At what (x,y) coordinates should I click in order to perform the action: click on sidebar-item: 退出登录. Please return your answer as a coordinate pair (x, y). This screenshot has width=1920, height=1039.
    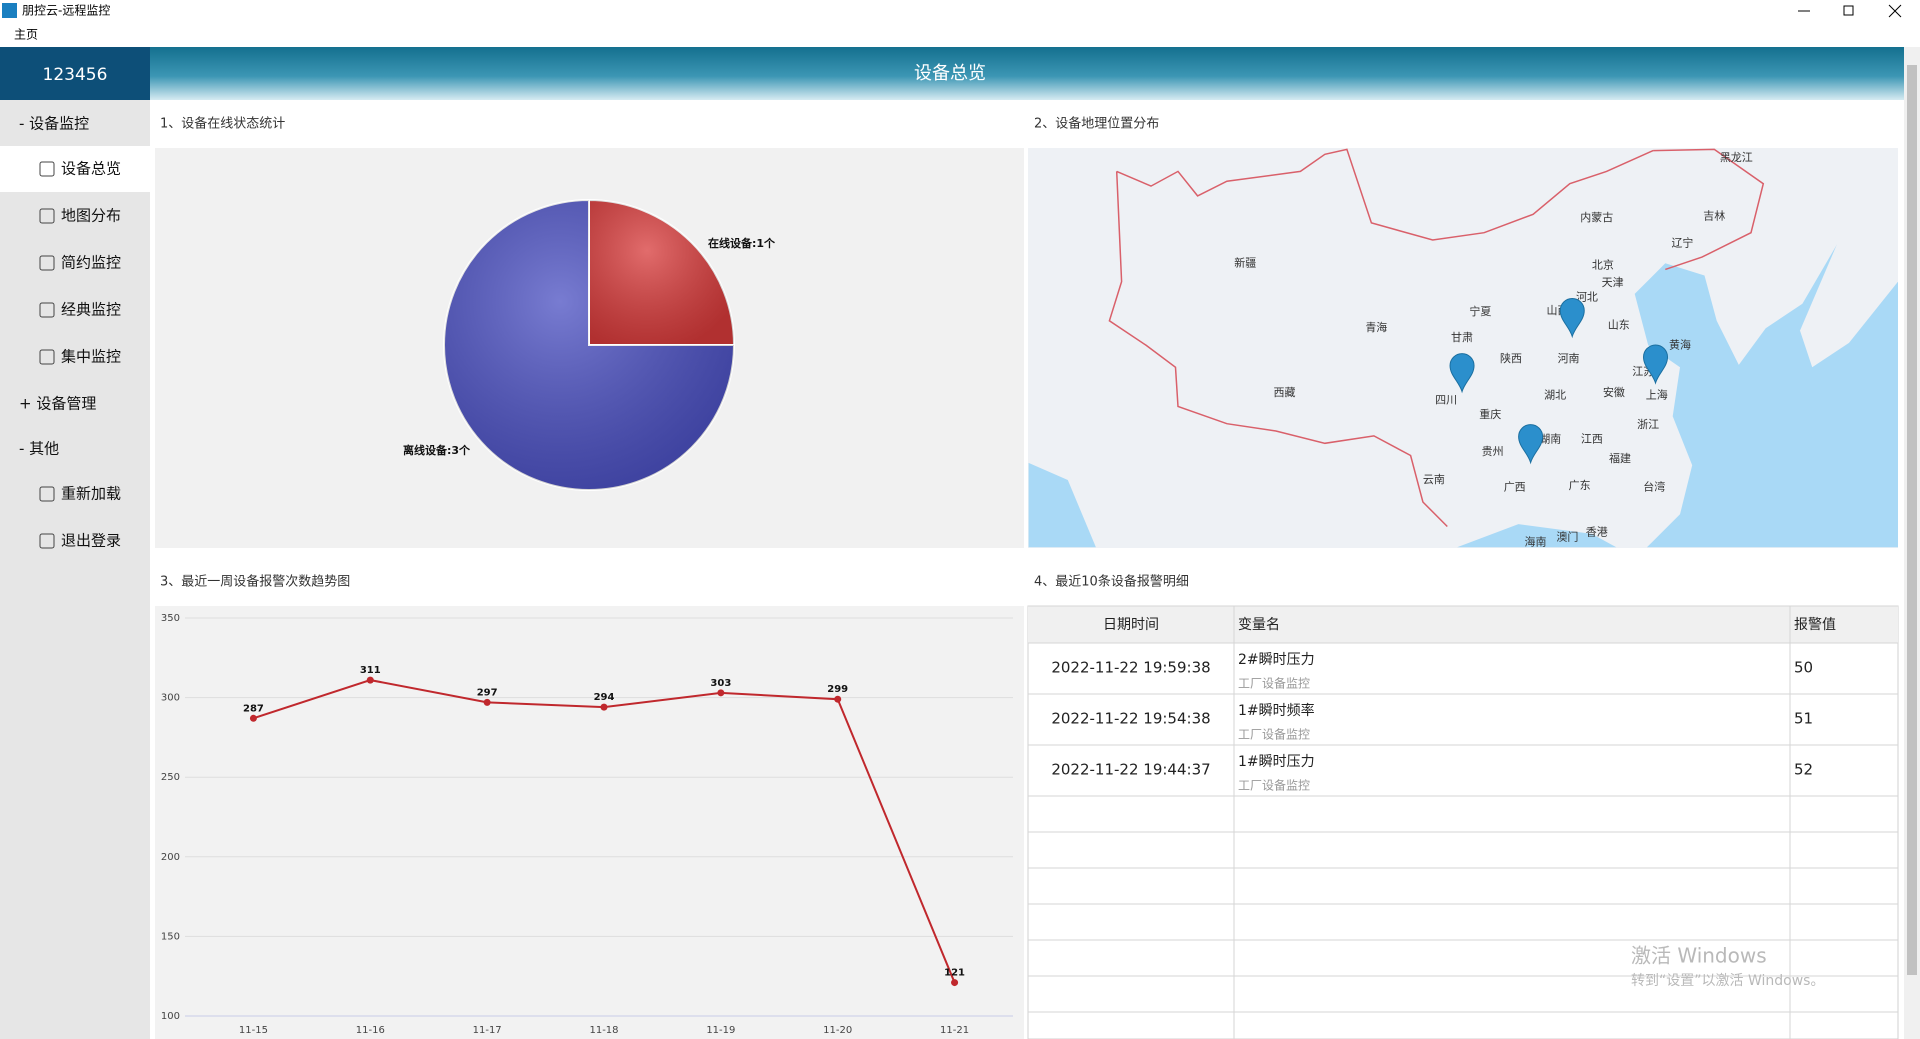
    Looking at the image, I should click on (91, 541).